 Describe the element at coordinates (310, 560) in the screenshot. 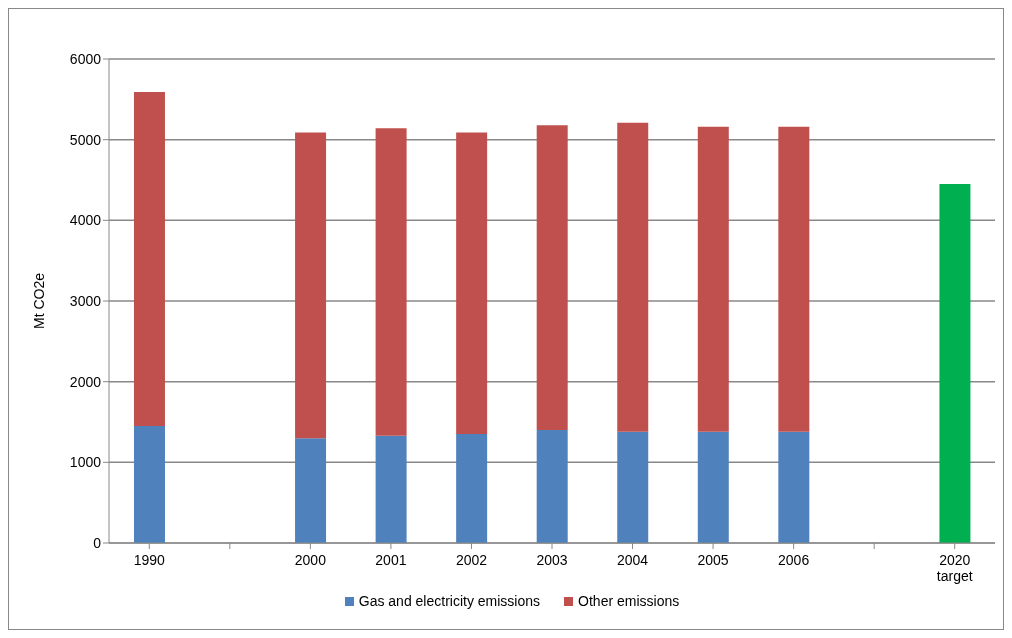

I see `x-tick-label: 2000` at that location.